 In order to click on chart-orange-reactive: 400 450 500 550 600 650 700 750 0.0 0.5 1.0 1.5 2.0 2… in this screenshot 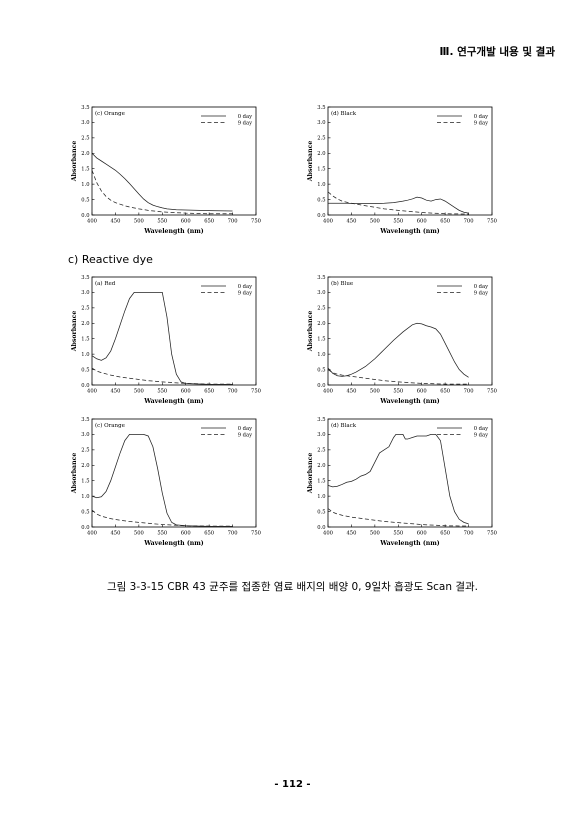, I will do `click(166, 482)`.